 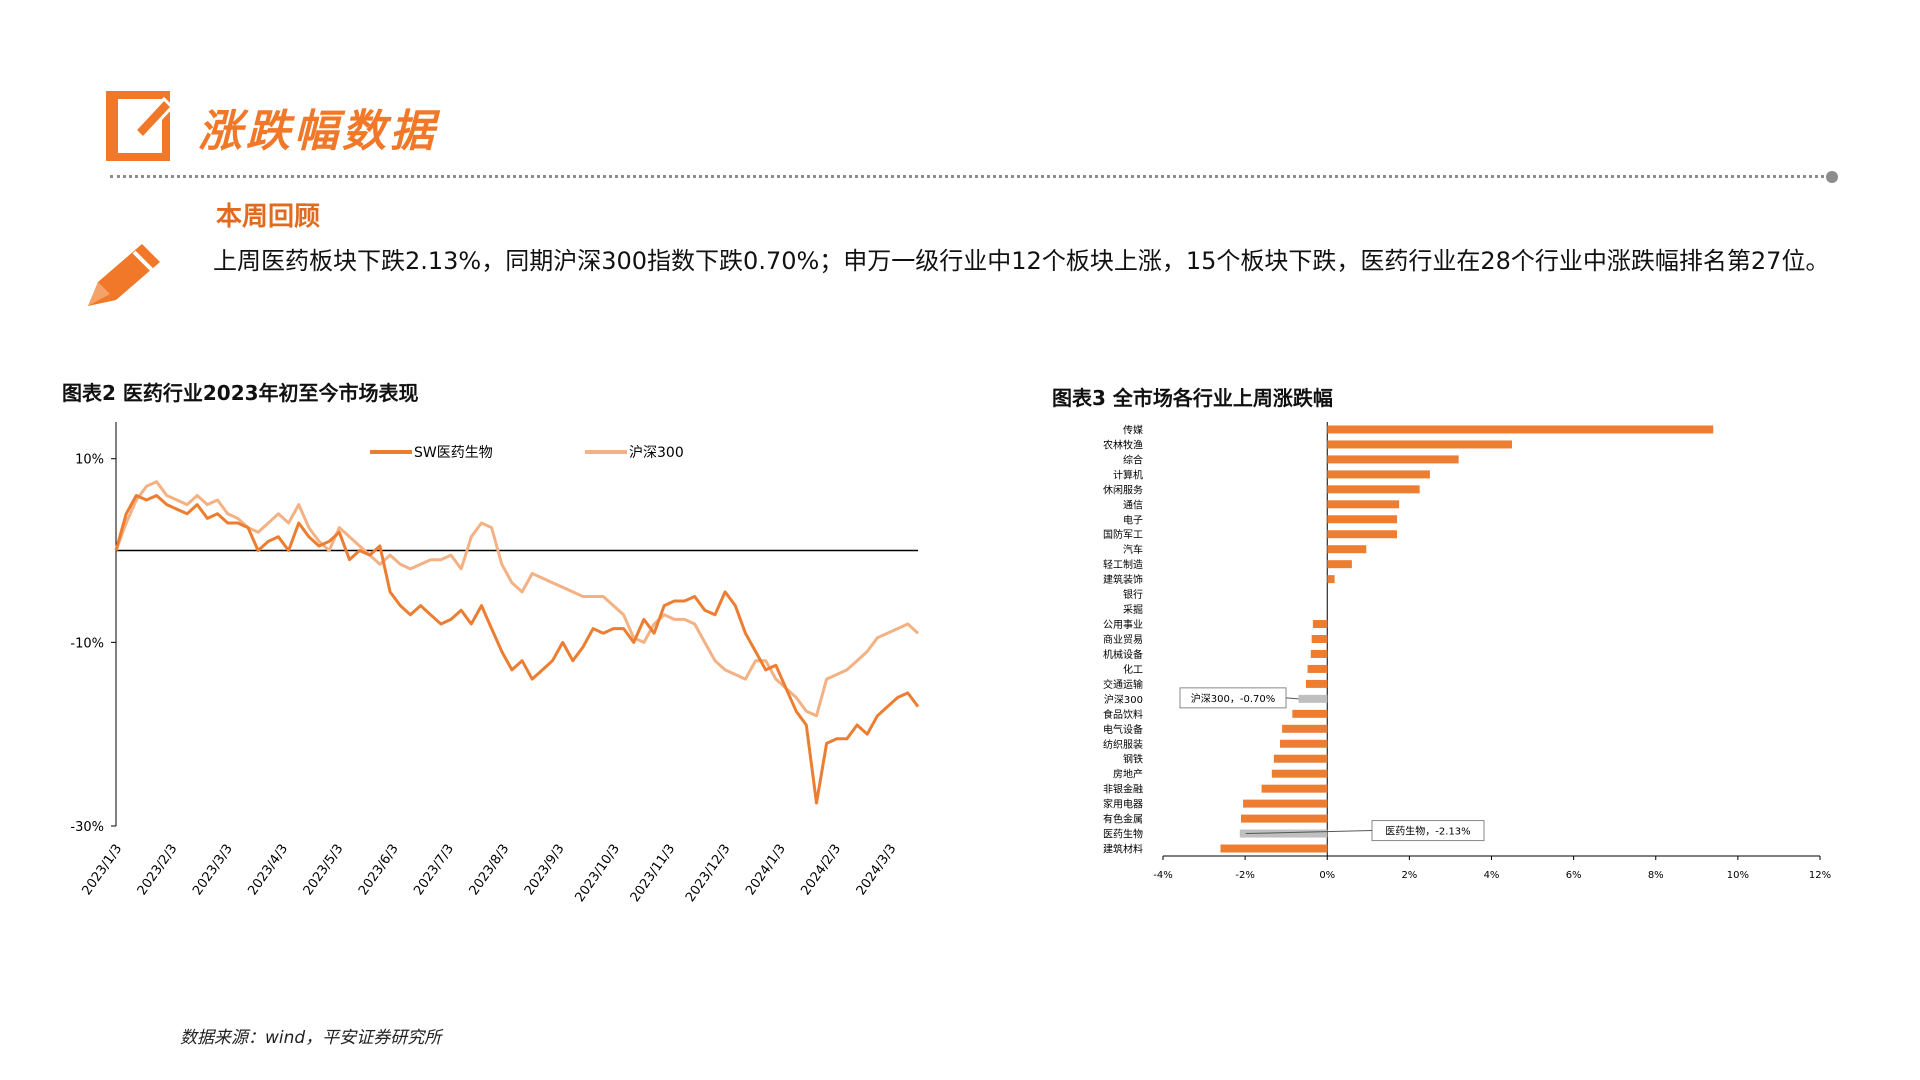 I want to click on chart2-y-tick-label: -10%, so click(x=87, y=643).